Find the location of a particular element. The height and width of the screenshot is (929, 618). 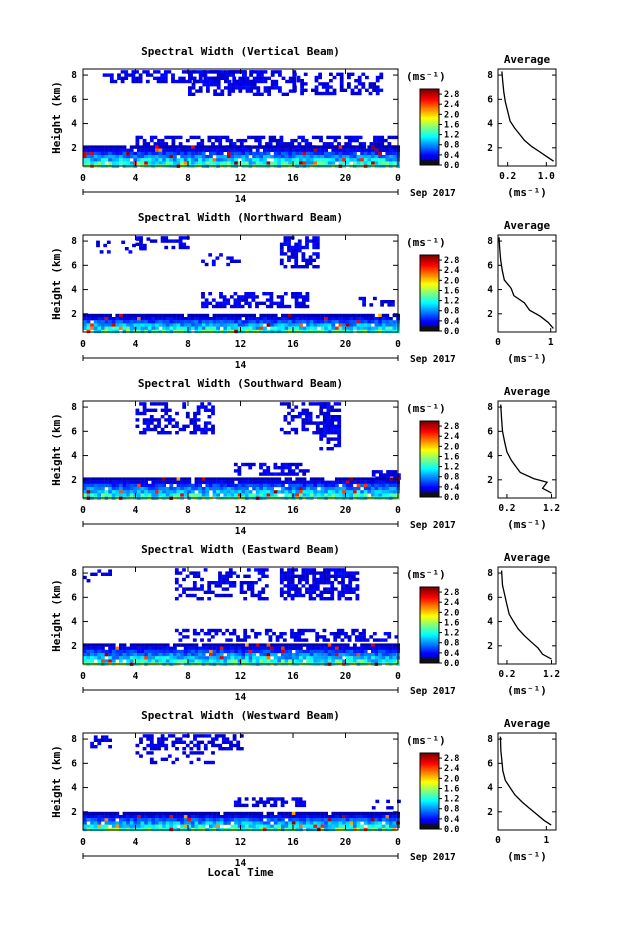

y-tick-label: 4 is located at coordinates (74, 622).